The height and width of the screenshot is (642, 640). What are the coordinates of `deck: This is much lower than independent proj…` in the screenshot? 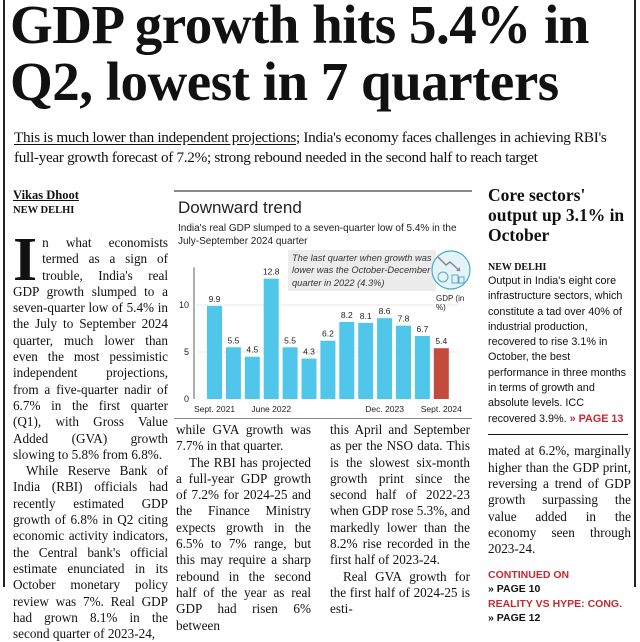 It's located at (321, 148).